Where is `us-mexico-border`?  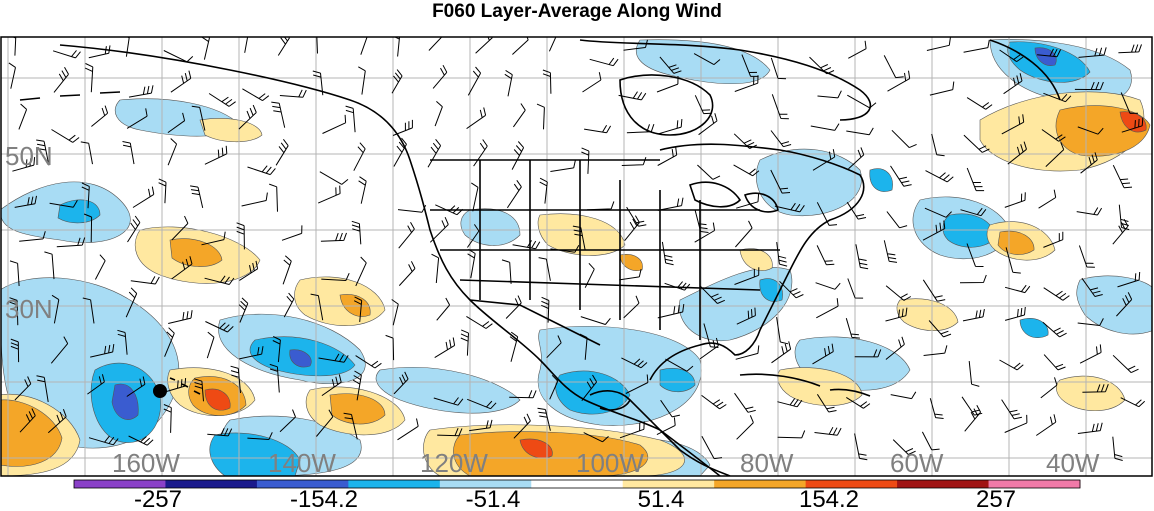
us-mexico-border is located at coordinates (535, 322).